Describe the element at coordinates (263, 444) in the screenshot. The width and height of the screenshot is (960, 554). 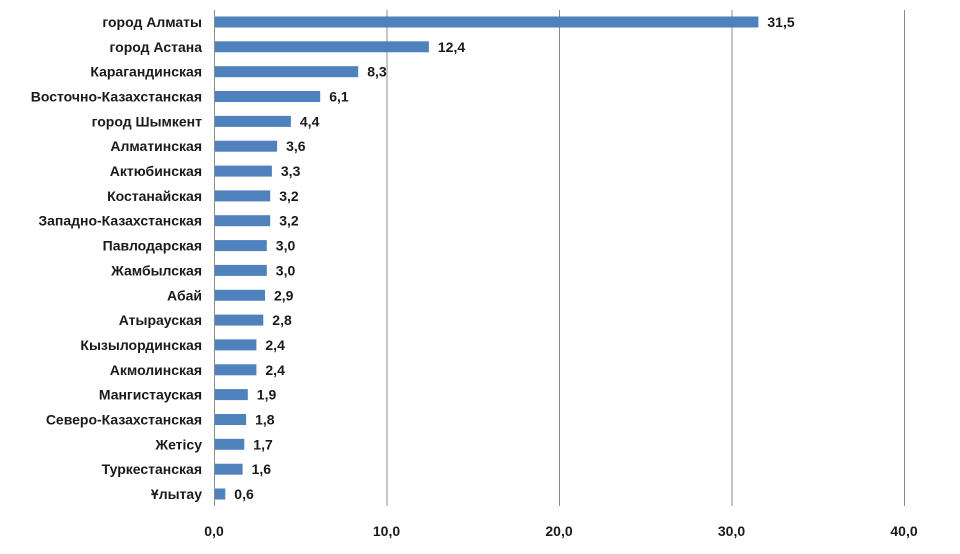
I see `data-label: 1,7` at that location.